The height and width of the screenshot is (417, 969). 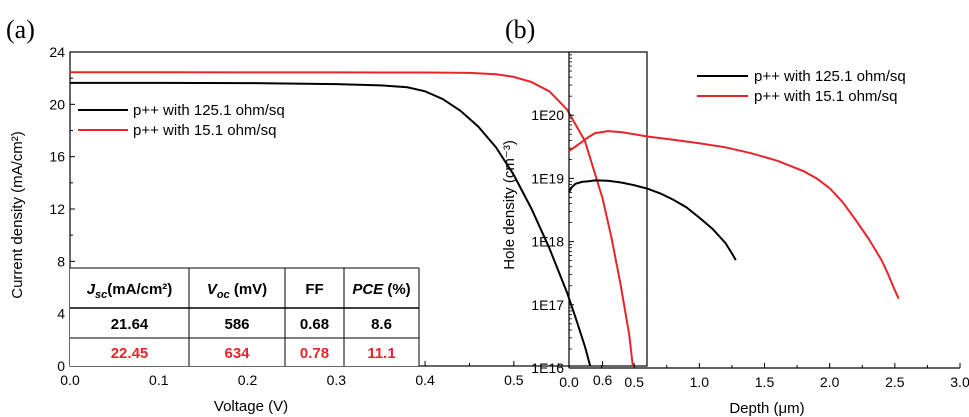 What do you see at coordinates (514, 380) in the screenshot?
I see `panel-a-x-tick-label: 0.5` at bounding box center [514, 380].